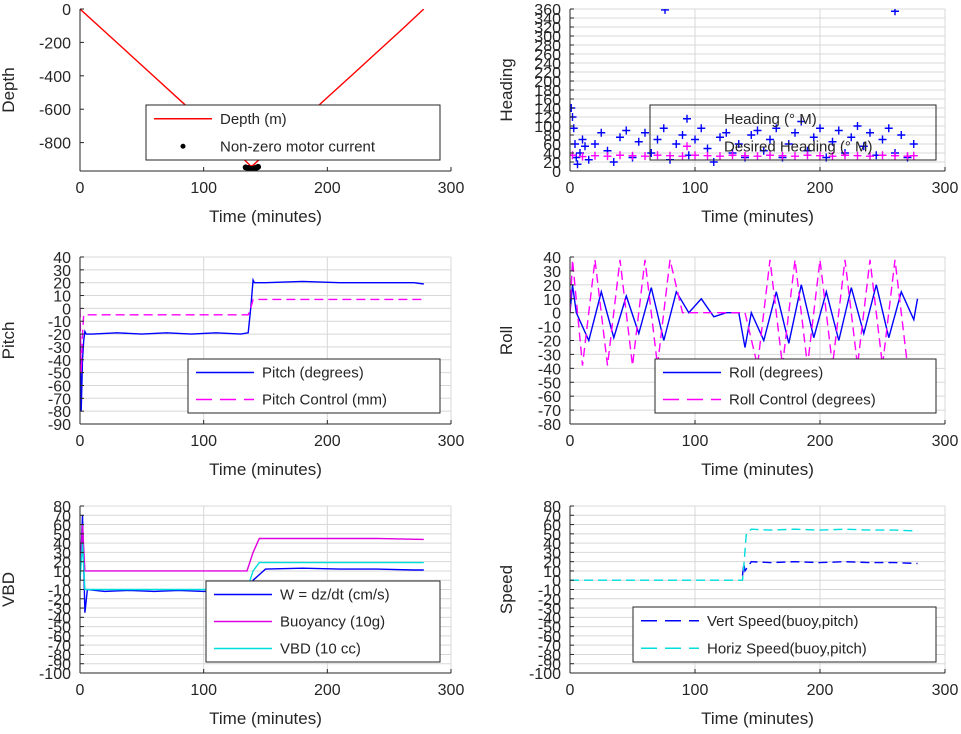 The width and height of the screenshot is (961, 734). What do you see at coordinates (253, 119) in the screenshot?
I see `legend-label: Depth (m)` at bounding box center [253, 119].